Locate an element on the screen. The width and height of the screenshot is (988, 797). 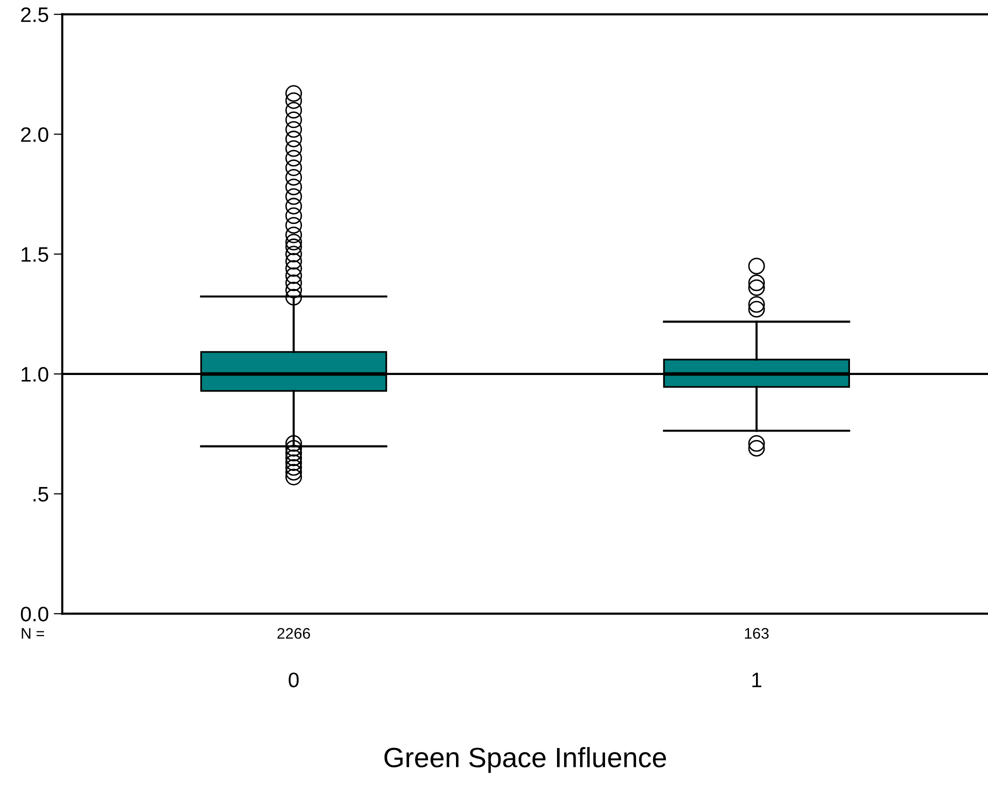
y-tick-label: 1.5 is located at coordinates (35, 254).